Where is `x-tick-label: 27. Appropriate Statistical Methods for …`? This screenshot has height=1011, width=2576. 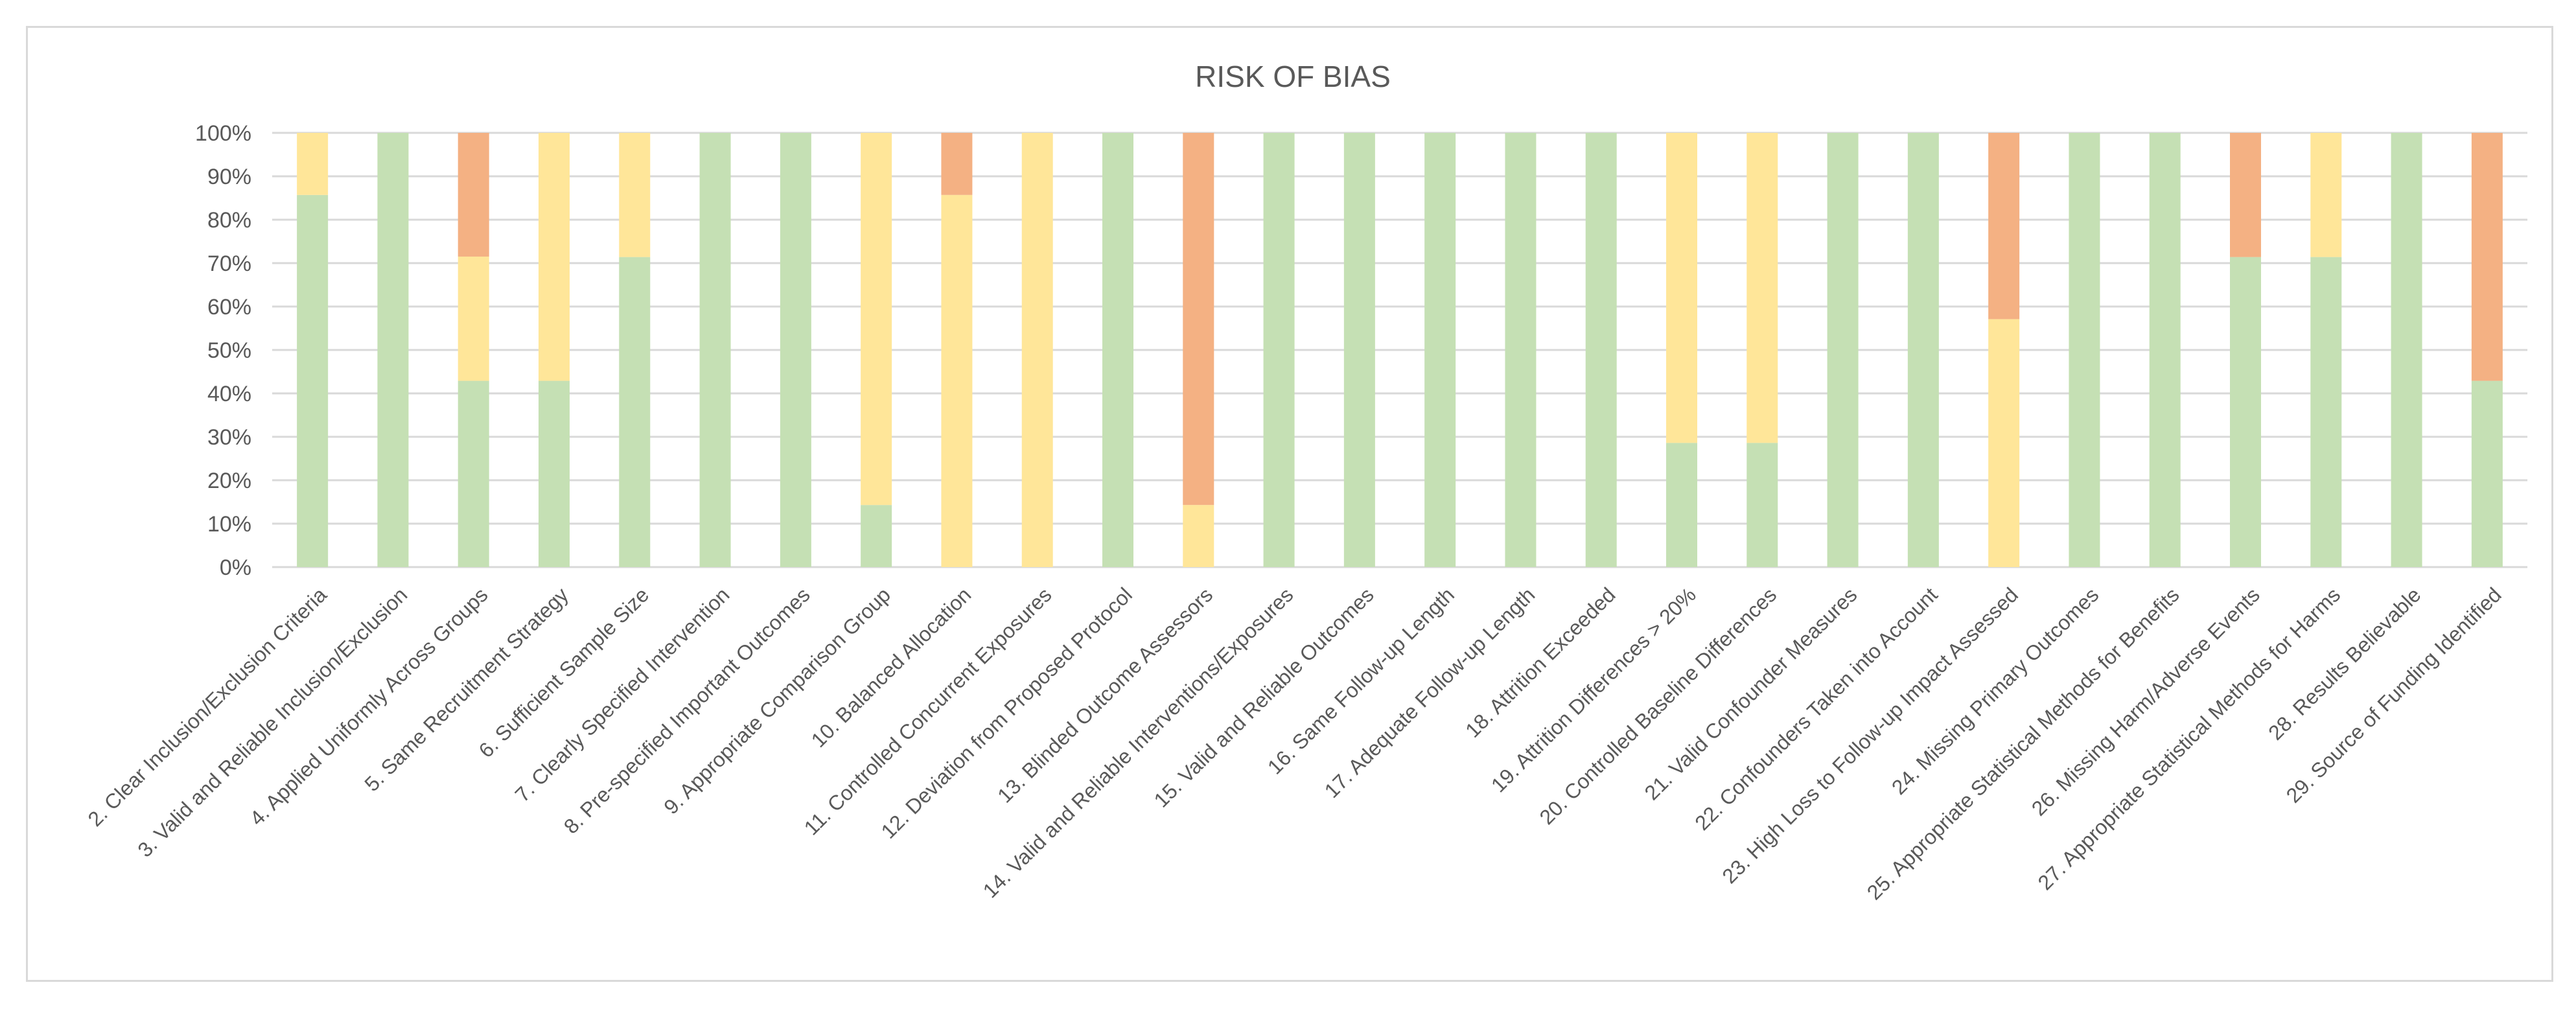 x-tick-label: 27. Appropriate Statistical Methods for … is located at coordinates (2190, 738).